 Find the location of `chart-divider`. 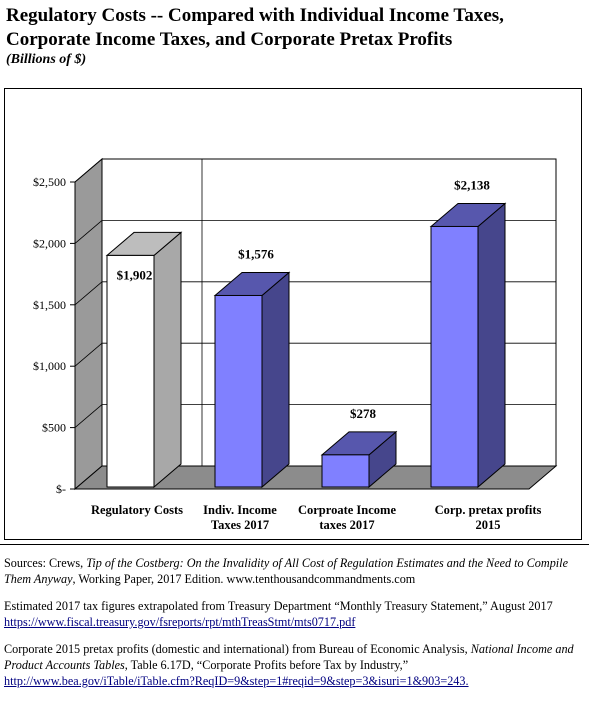

chart-divider is located at coordinates (294, 544).